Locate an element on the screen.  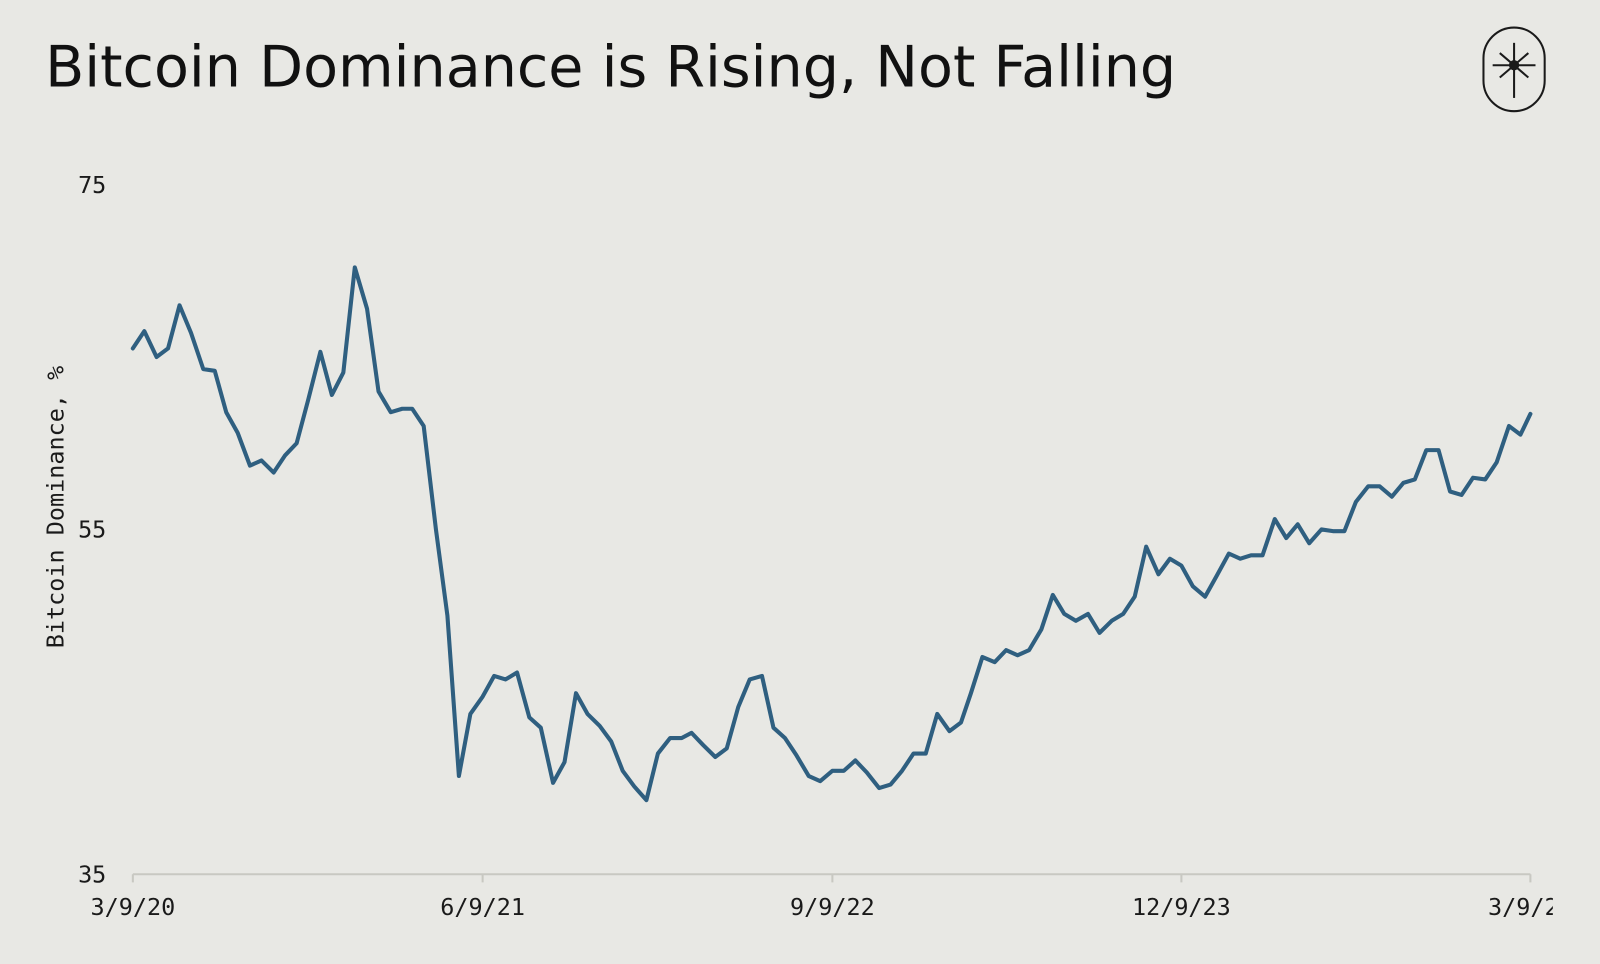
x-tick-label: 9/9/22 is located at coordinates (832, 907).